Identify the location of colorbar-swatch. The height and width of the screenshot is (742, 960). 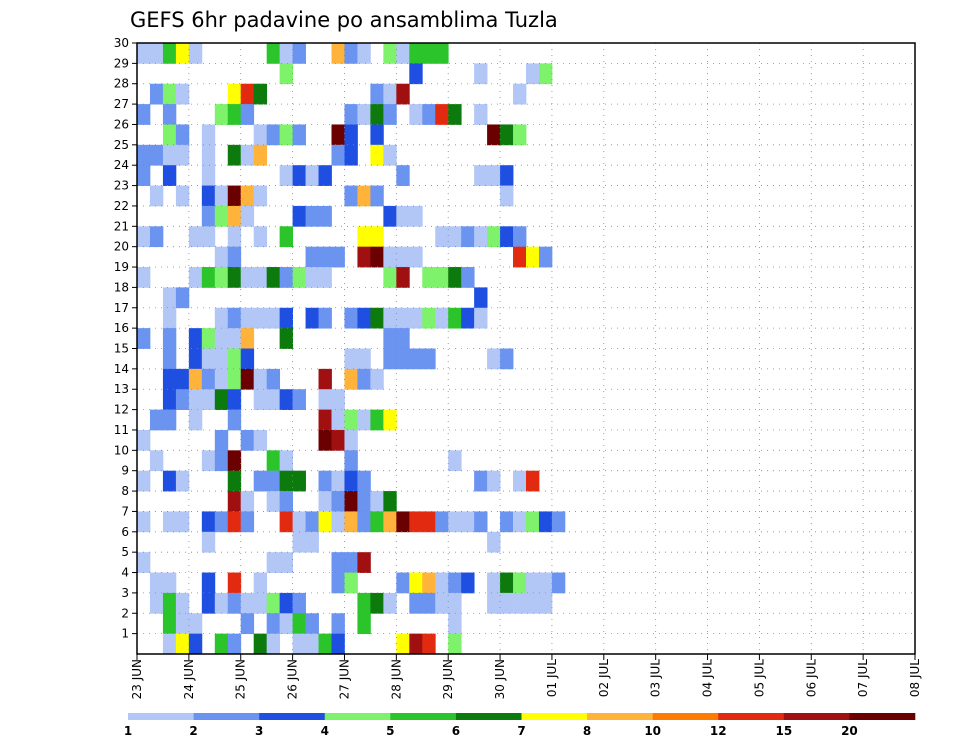
(423, 716).